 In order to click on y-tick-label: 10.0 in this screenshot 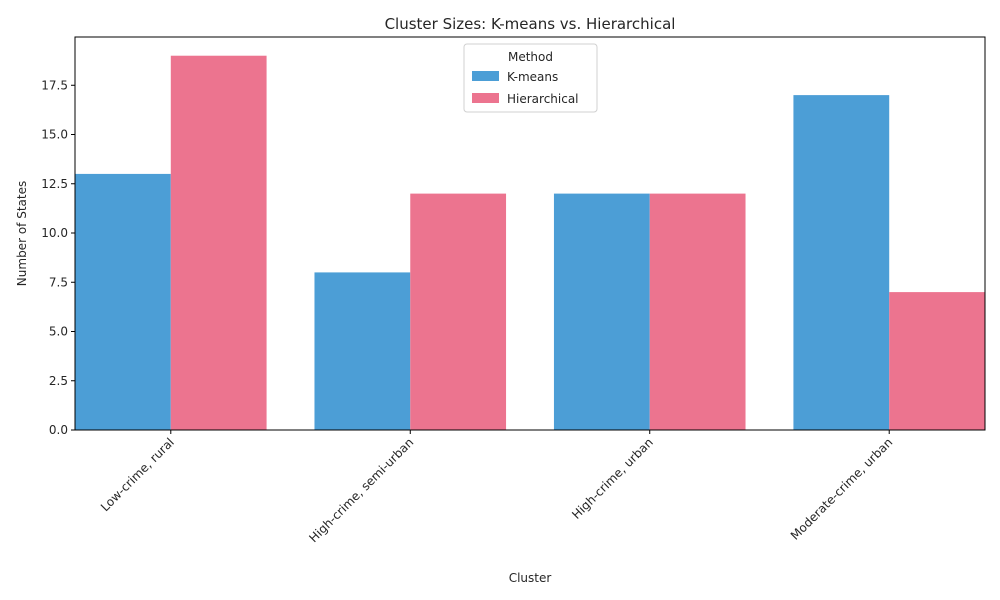, I will do `click(54, 233)`.